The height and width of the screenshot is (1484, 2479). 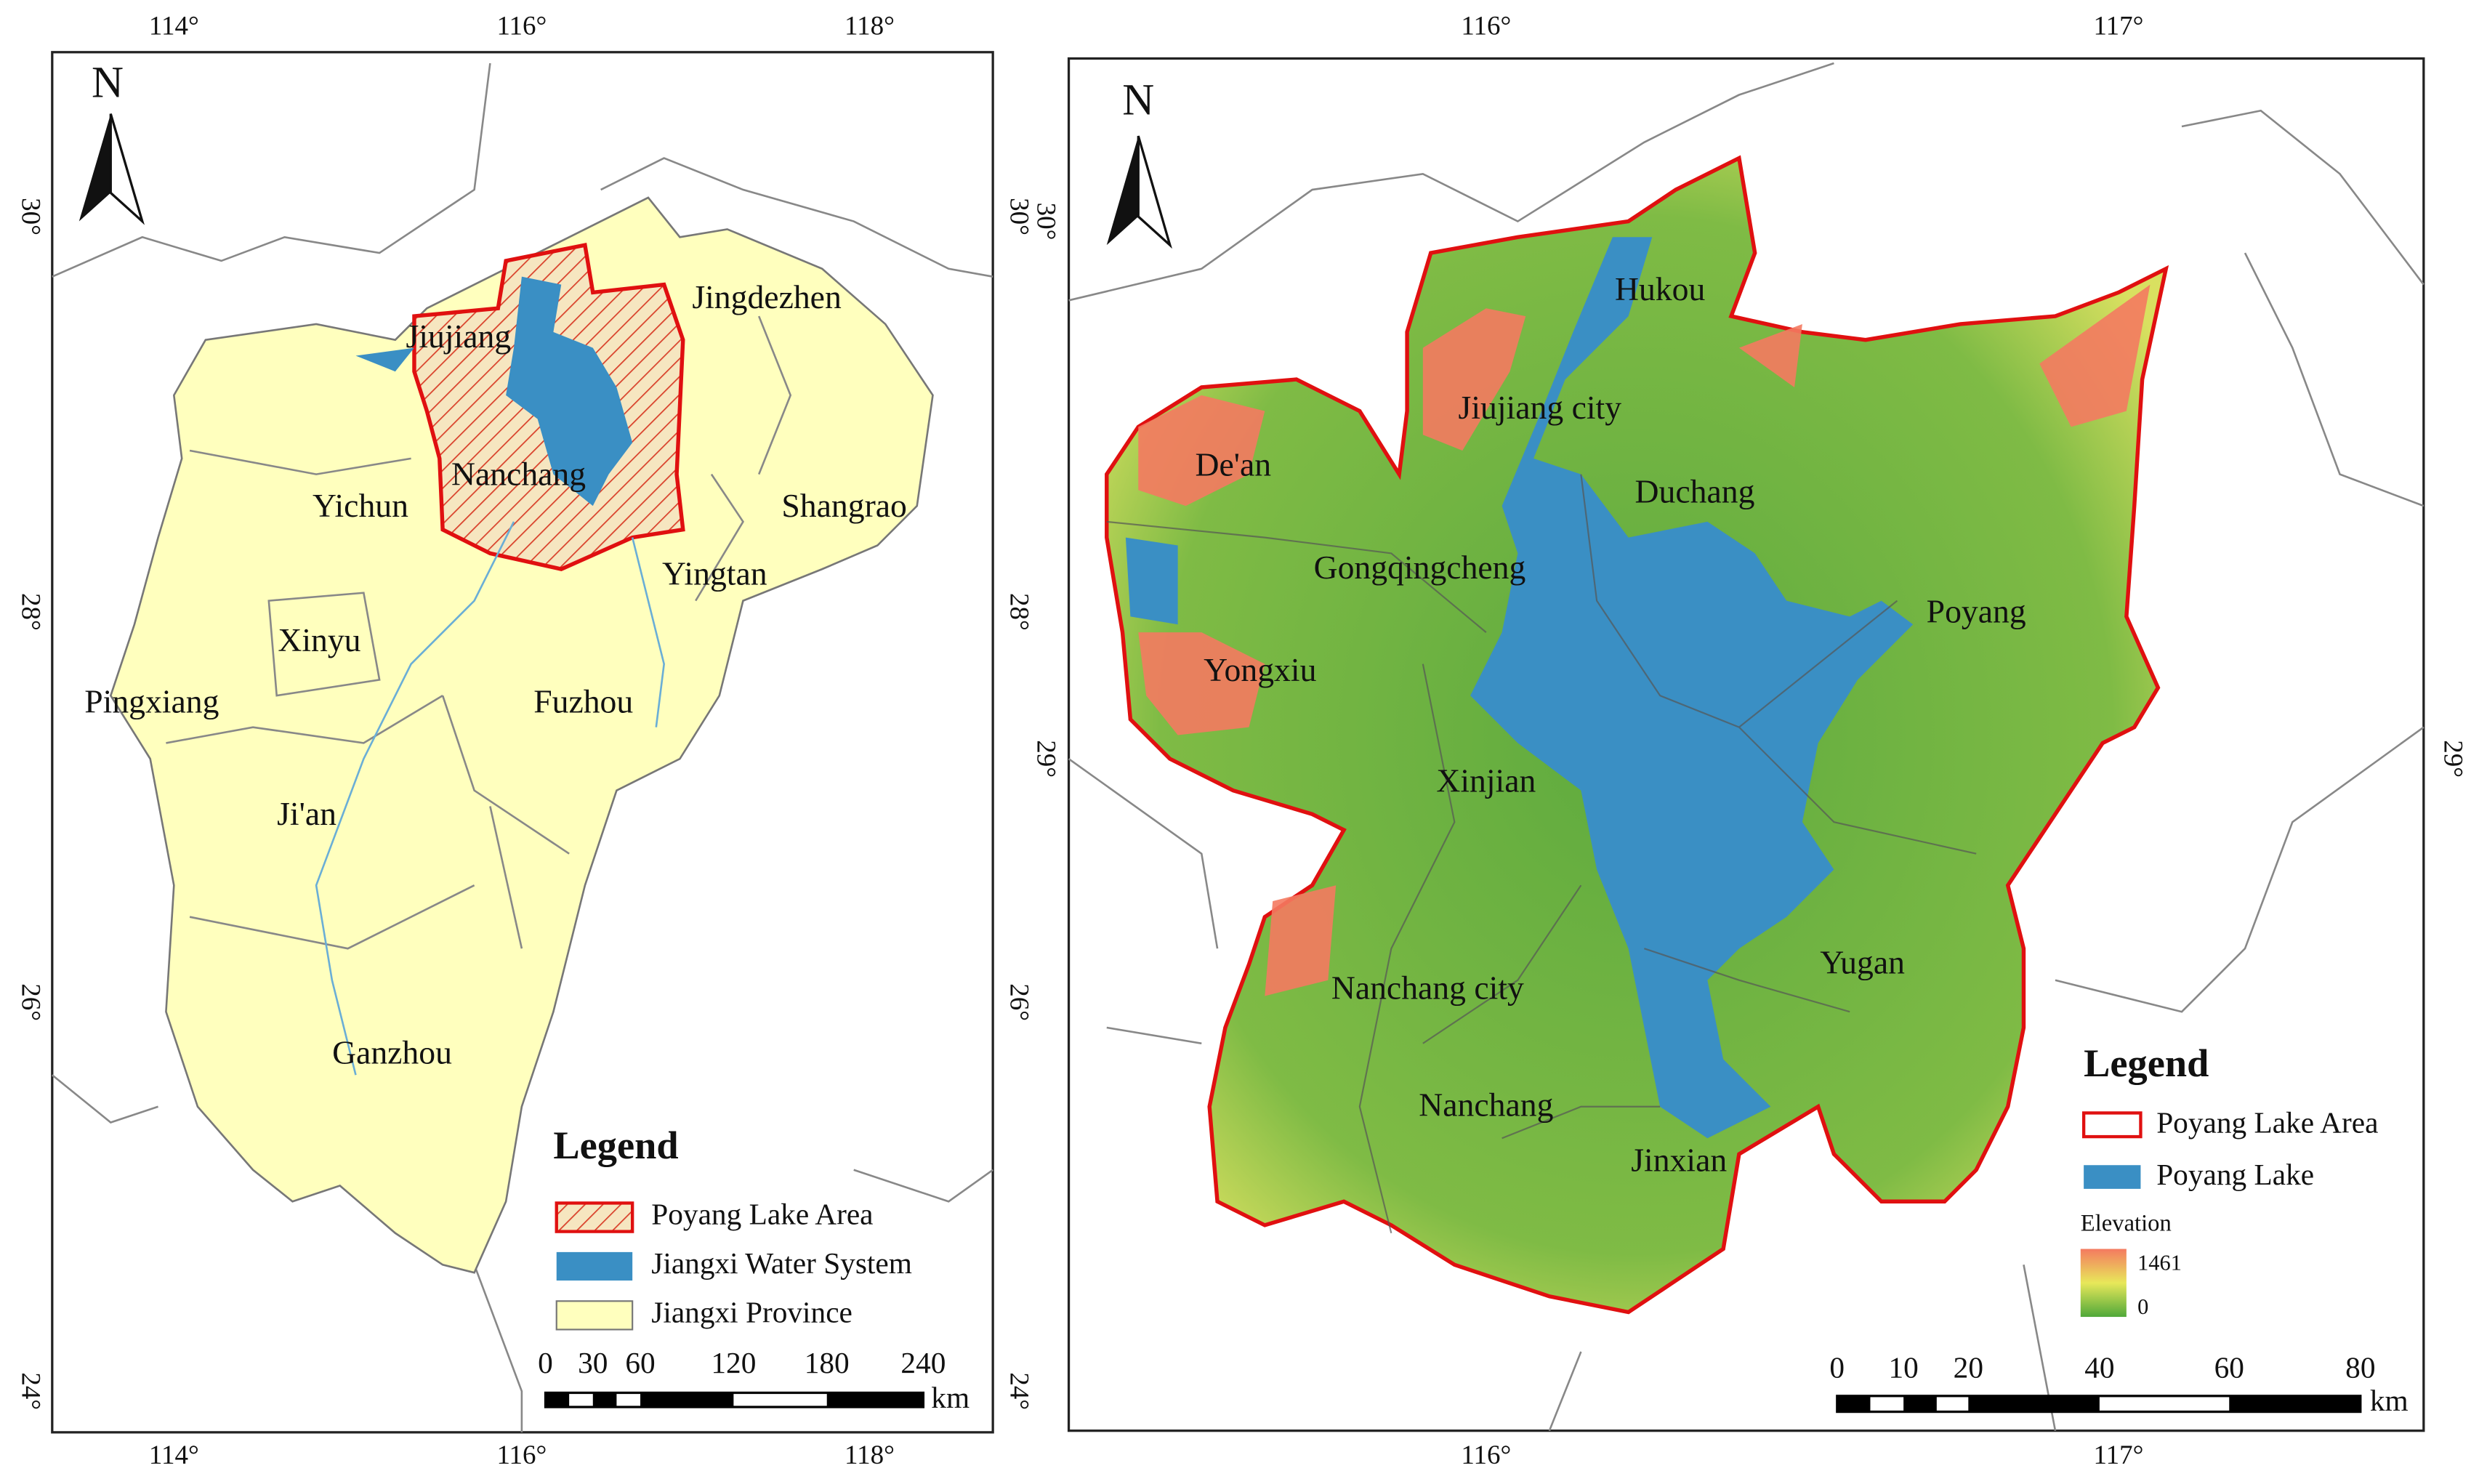 What do you see at coordinates (360, 506) in the screenshot?
I see `place-label: Yichun` at bounding box center [360, 506].